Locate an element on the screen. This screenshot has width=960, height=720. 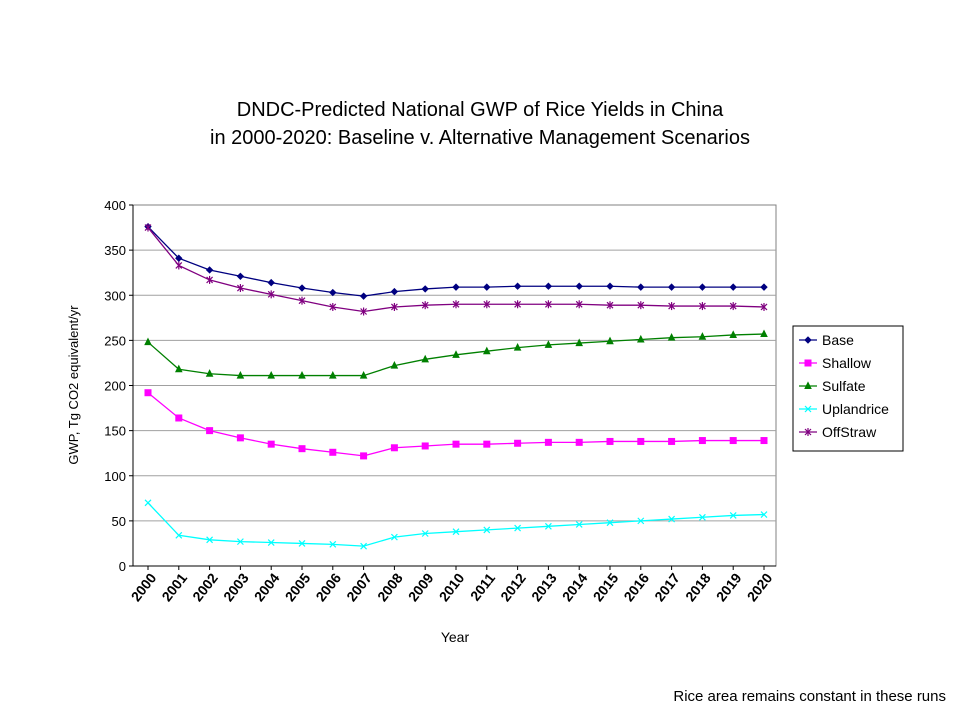
legend: Base Shallow Sulfate Uplandrice OffStraw is located at coordinates (848, 388).